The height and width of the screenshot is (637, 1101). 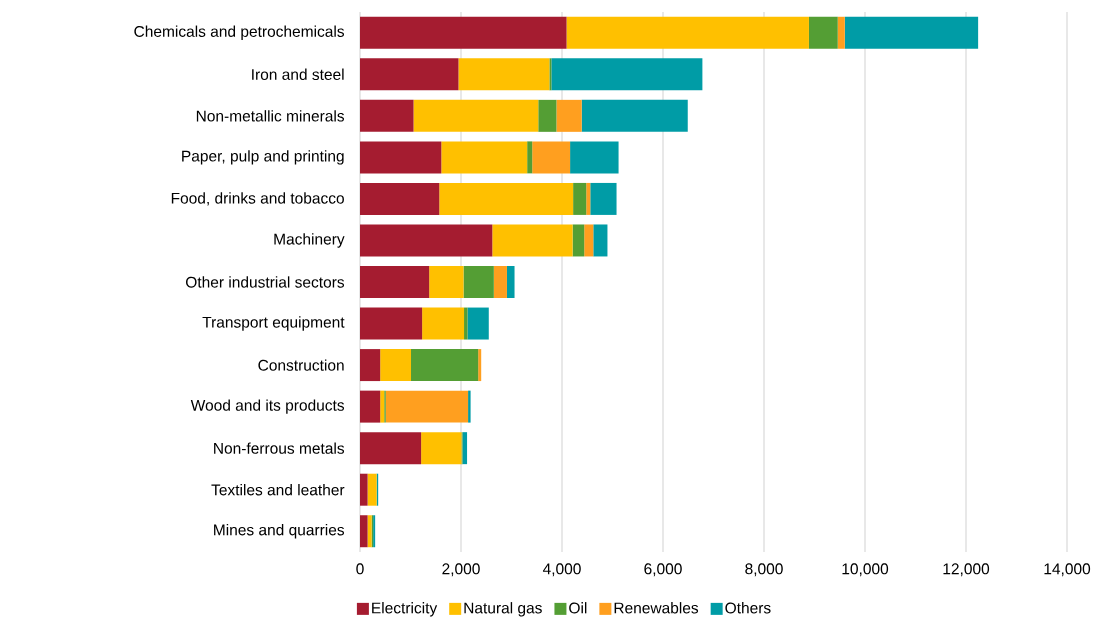 What do you see at coordinates (278, 490) in the screenshot?
I see `y-tick-label: Textiles and leather` at bounding box center [278, 490].